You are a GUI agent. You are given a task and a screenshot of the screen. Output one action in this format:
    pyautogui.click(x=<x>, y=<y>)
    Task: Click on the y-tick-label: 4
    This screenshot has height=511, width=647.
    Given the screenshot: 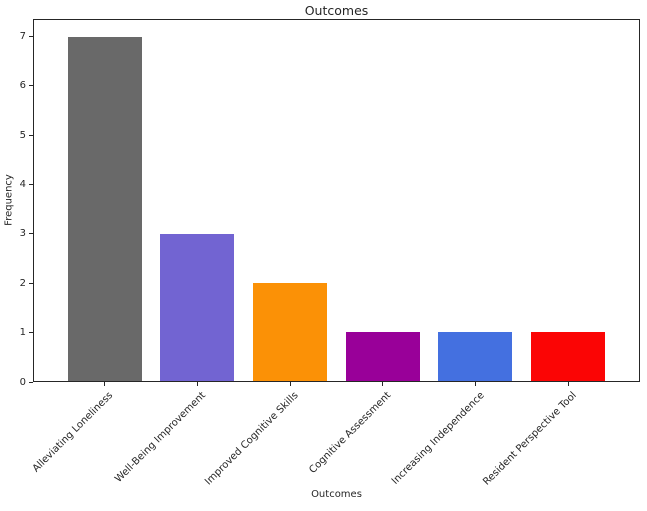 What is the action you would take?
    pyautogui.click(x=22, y=184)
    